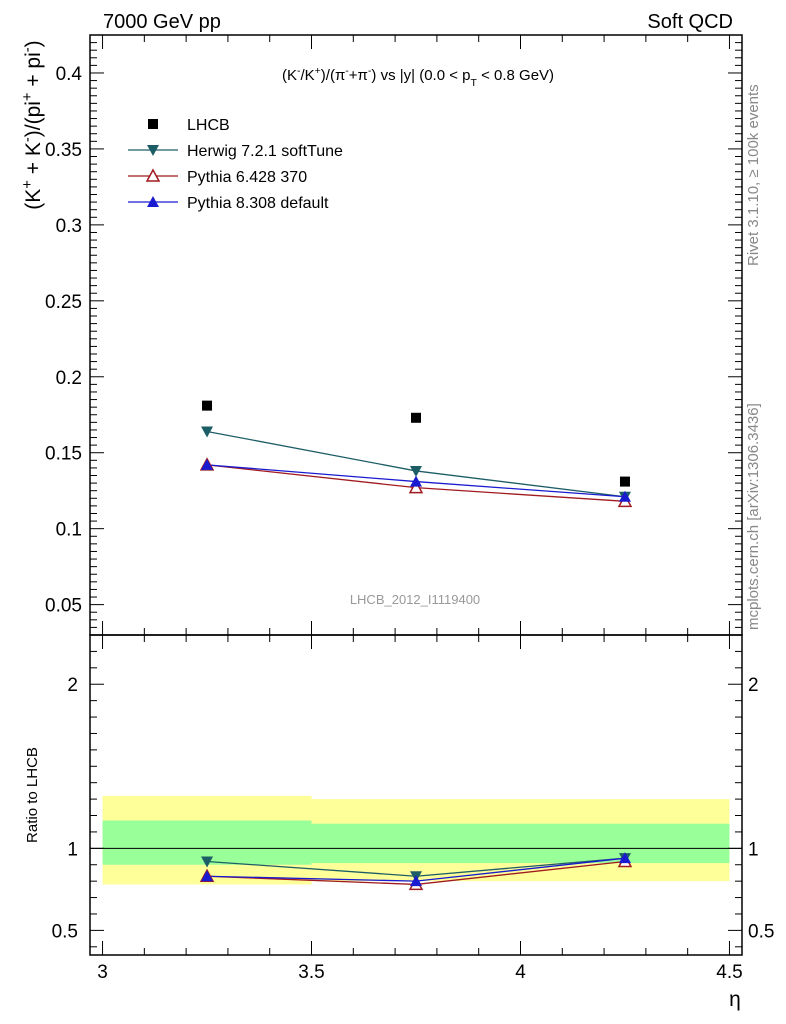  I want to click on ratio-y-tick-label-right: 1, so click(753, 849).